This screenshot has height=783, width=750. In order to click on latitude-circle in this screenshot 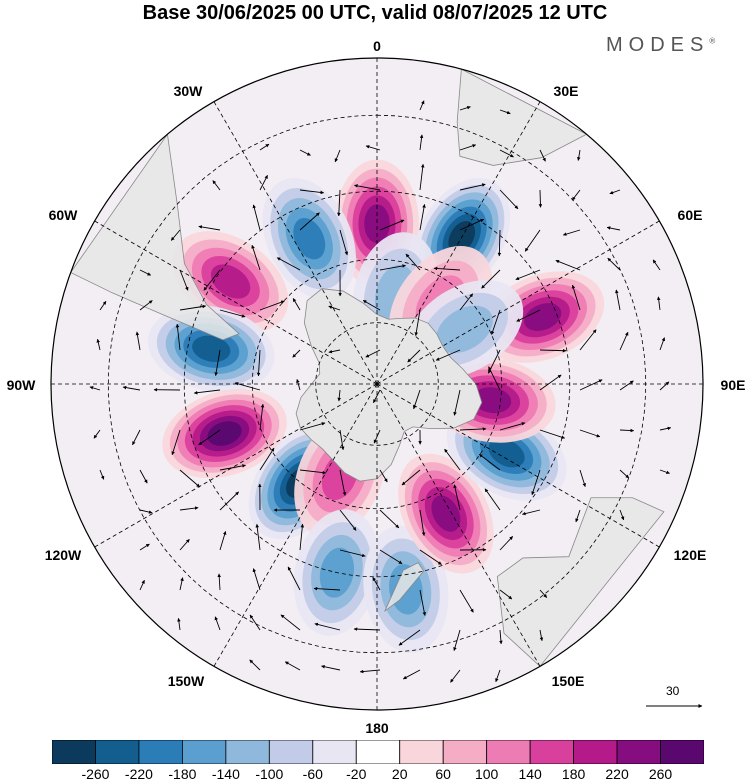, I will do `click(377, 384)`.